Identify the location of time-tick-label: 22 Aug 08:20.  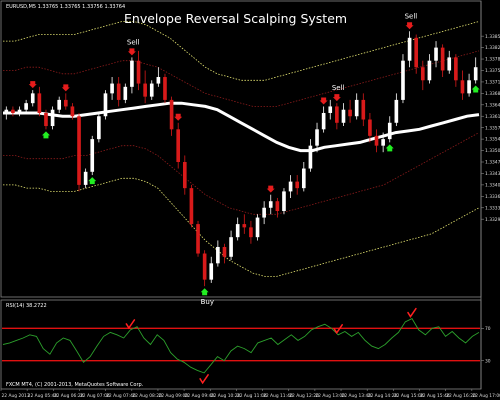
(147, 396).